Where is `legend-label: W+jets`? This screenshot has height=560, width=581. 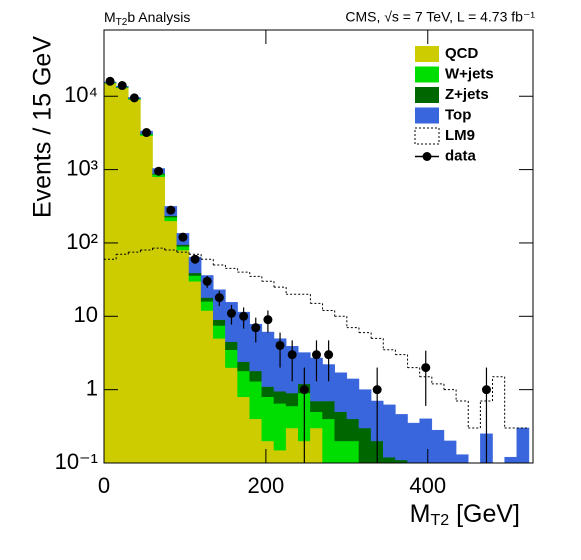 legend-label: W+jets is located at coordinates (469, 73).